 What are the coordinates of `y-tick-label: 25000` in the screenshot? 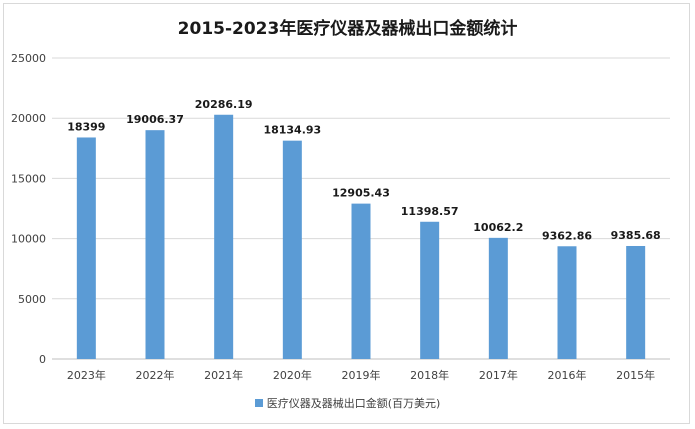 It's located at (28, 58).